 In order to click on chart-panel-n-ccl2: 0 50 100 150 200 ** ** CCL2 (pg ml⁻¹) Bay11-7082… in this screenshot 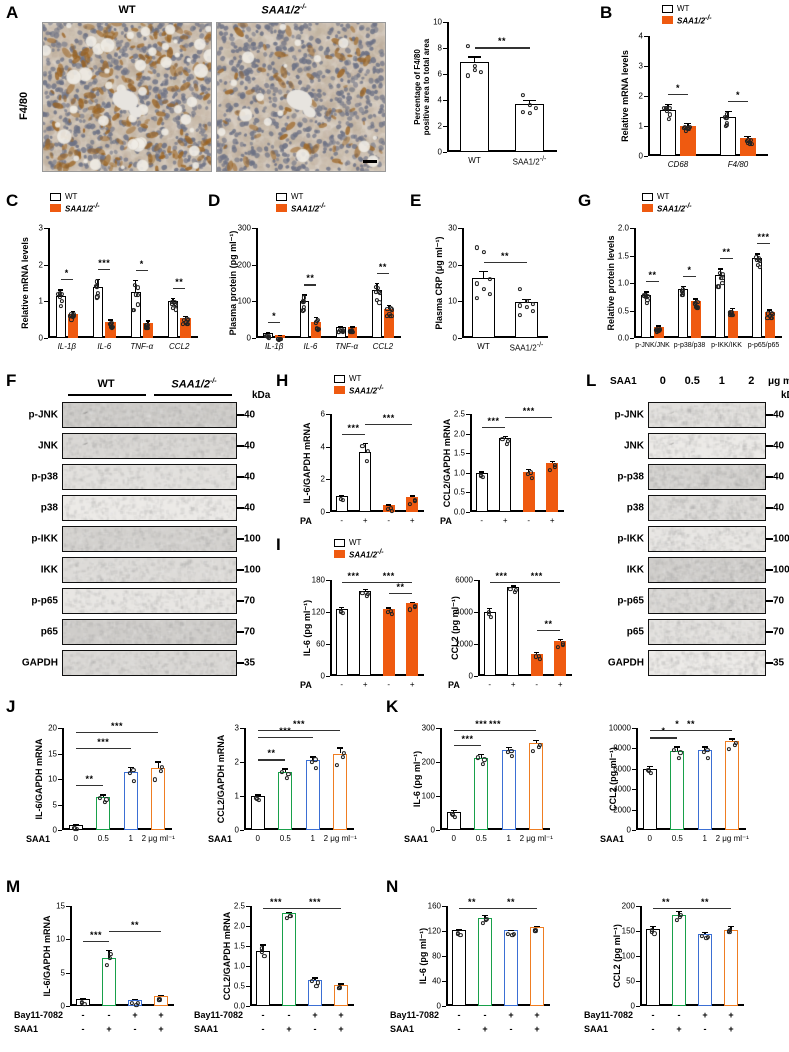, I will do `click(664, 965)`.